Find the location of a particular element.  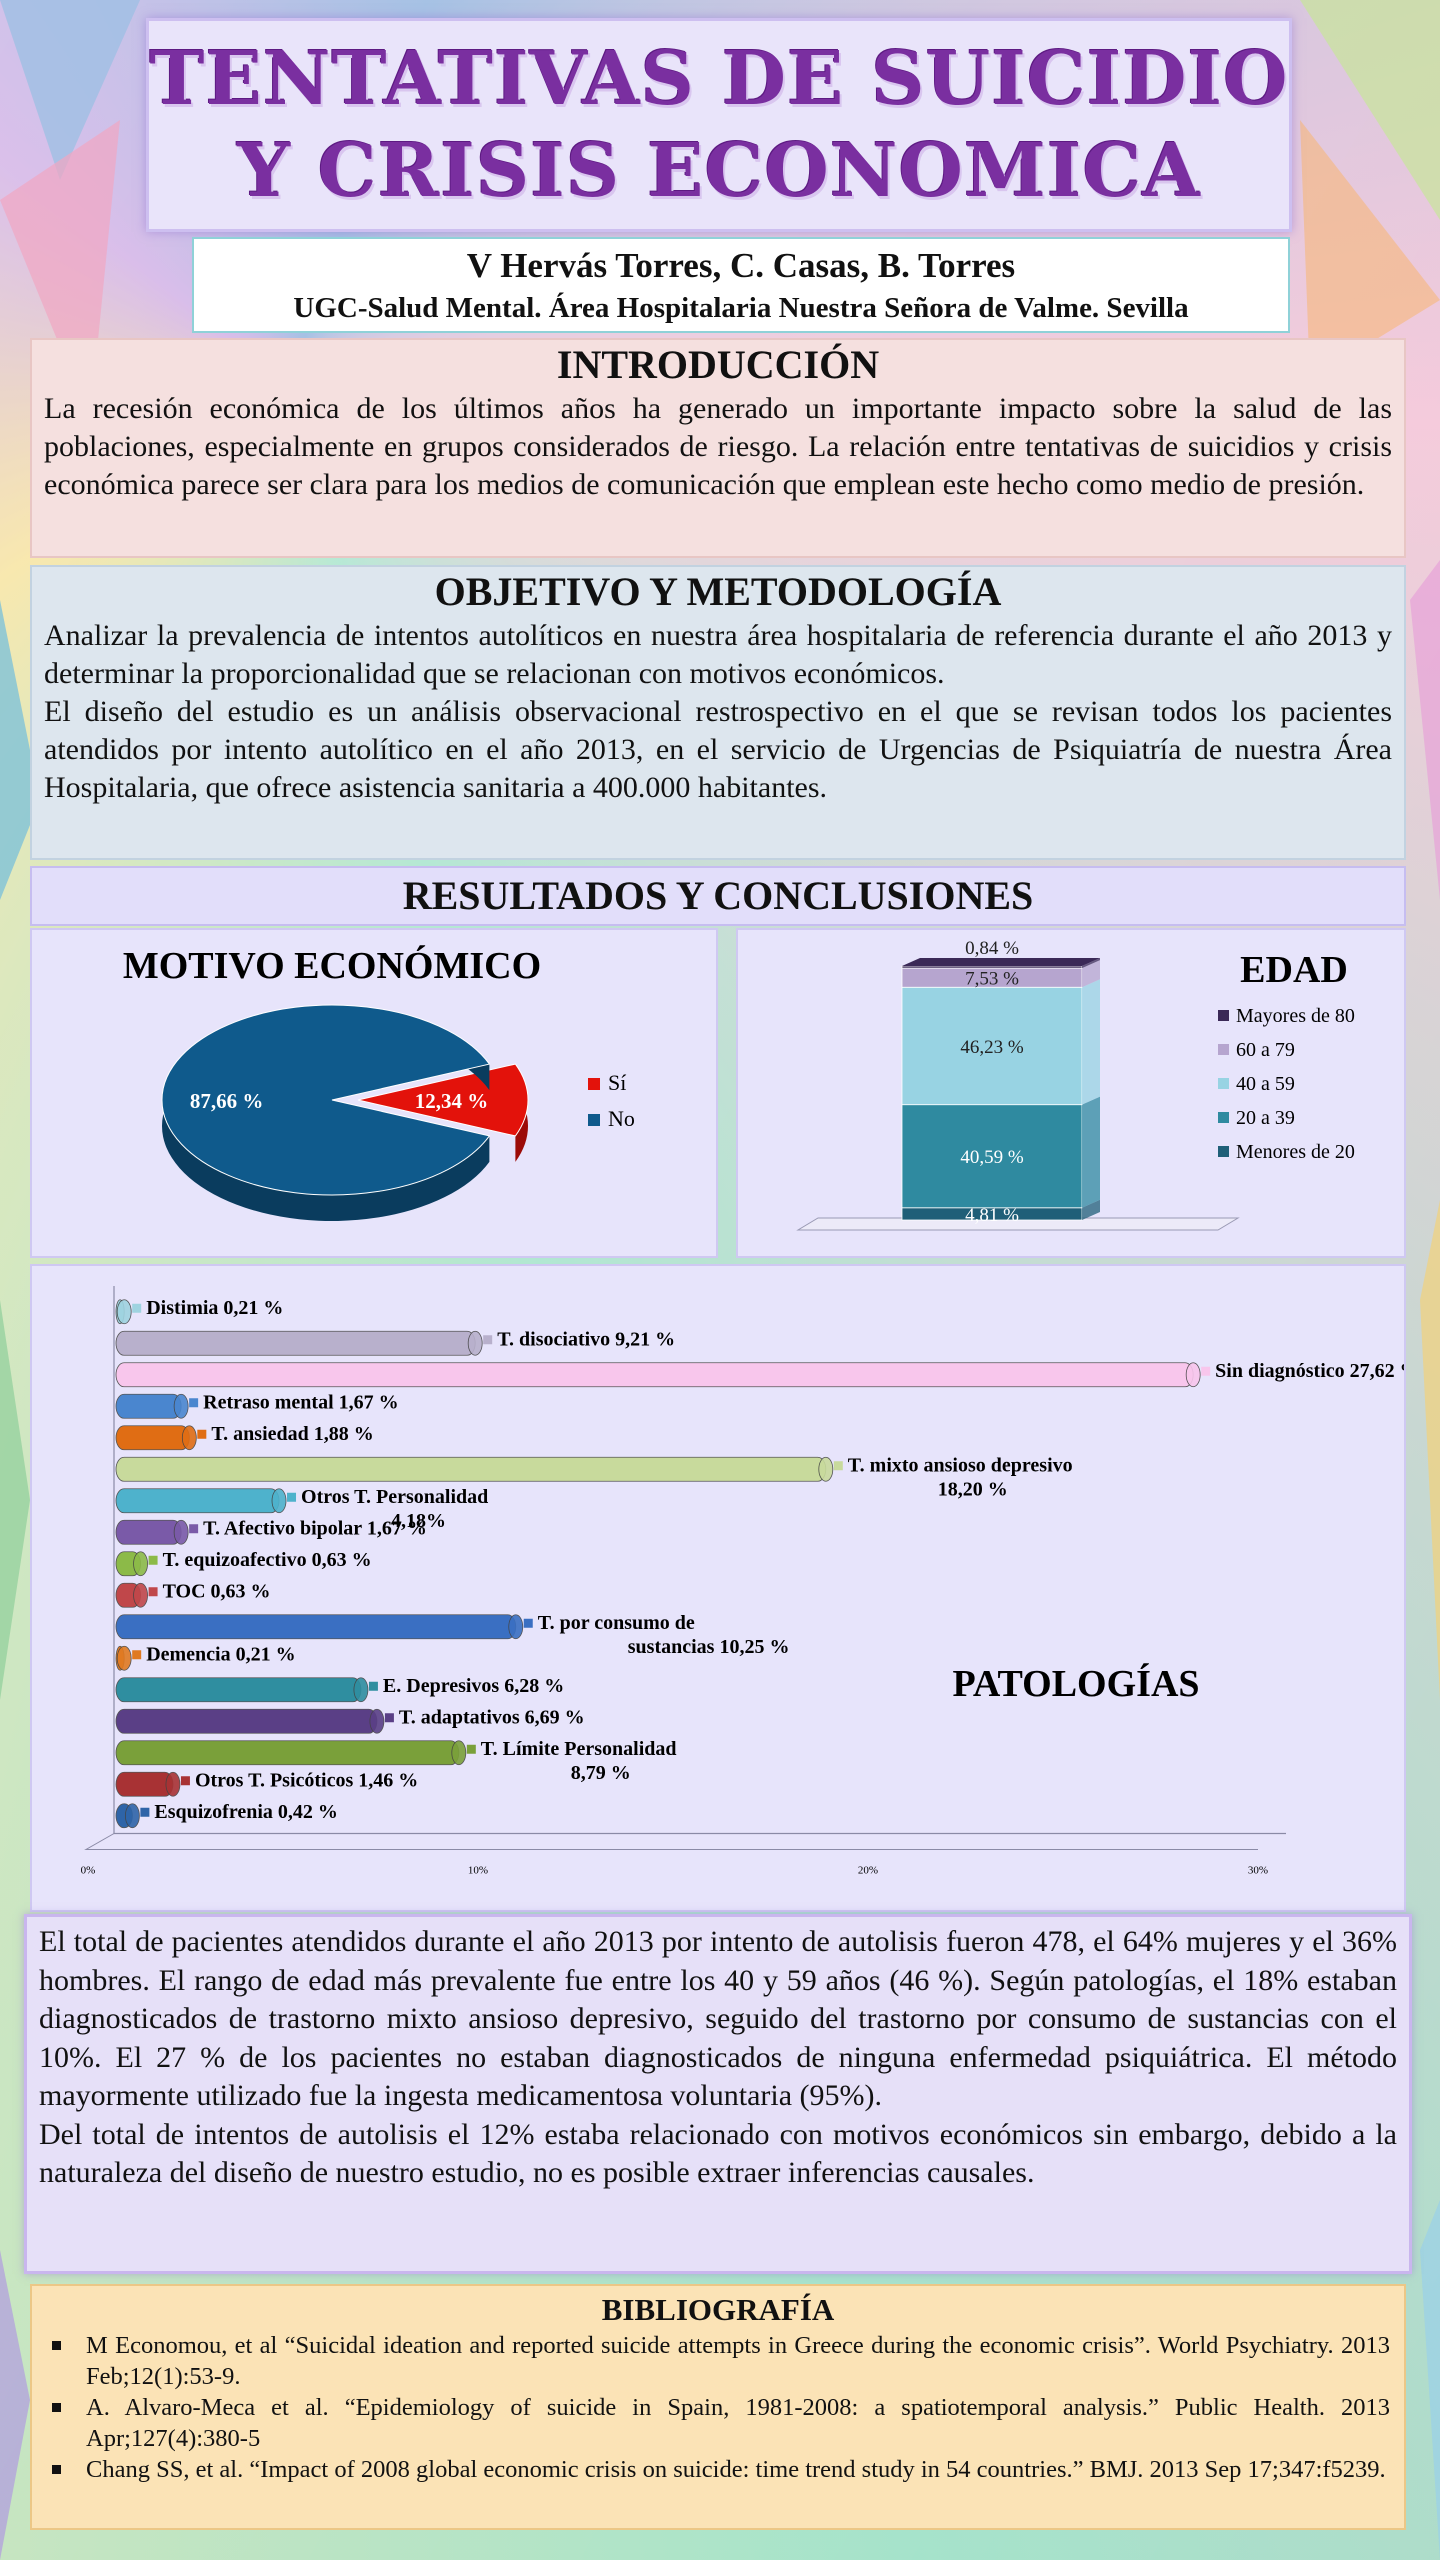

bar-label: Otros T. Psicóticos 1,46 % is located at coordinates (306, 1780).